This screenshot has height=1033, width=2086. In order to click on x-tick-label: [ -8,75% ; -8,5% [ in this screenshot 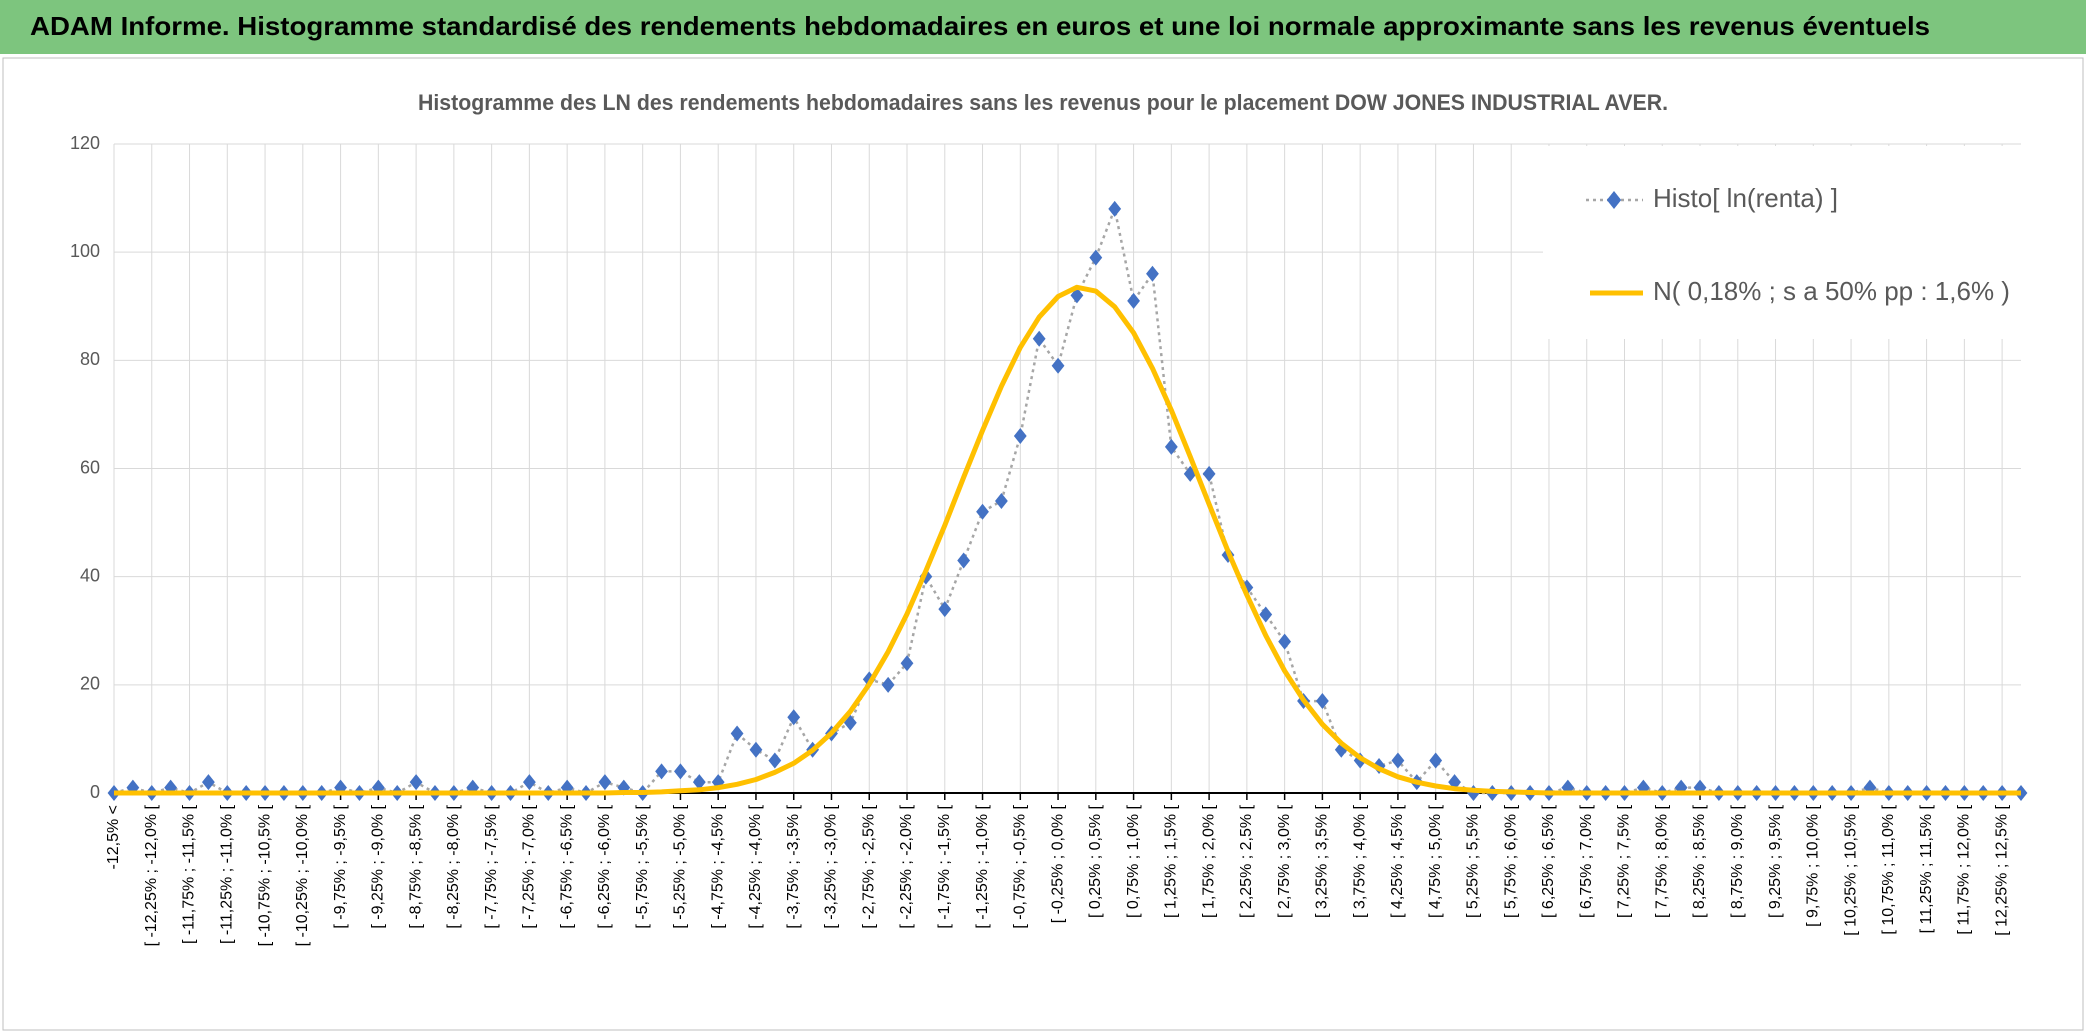, I will do `click(415, 866)`.